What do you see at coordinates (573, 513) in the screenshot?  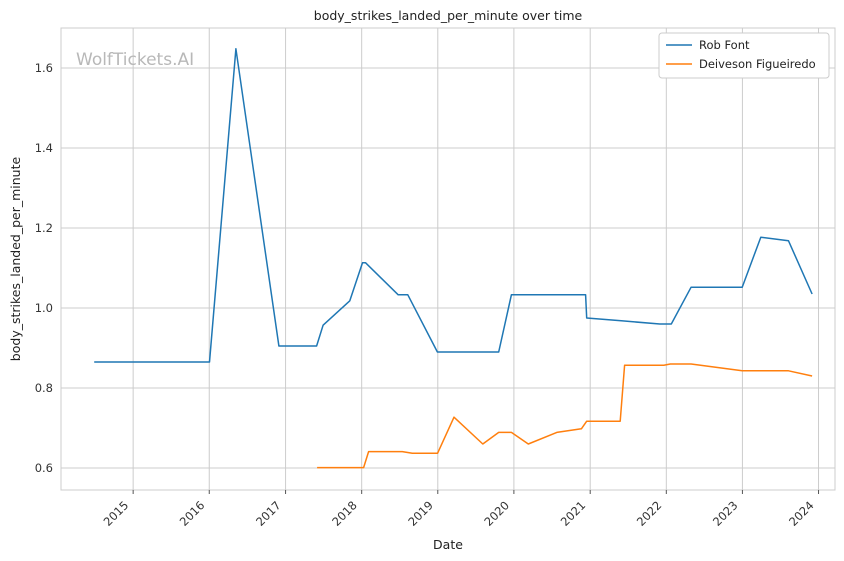 I see `x-tick-label: 2021` at bounding box center [573, 513].